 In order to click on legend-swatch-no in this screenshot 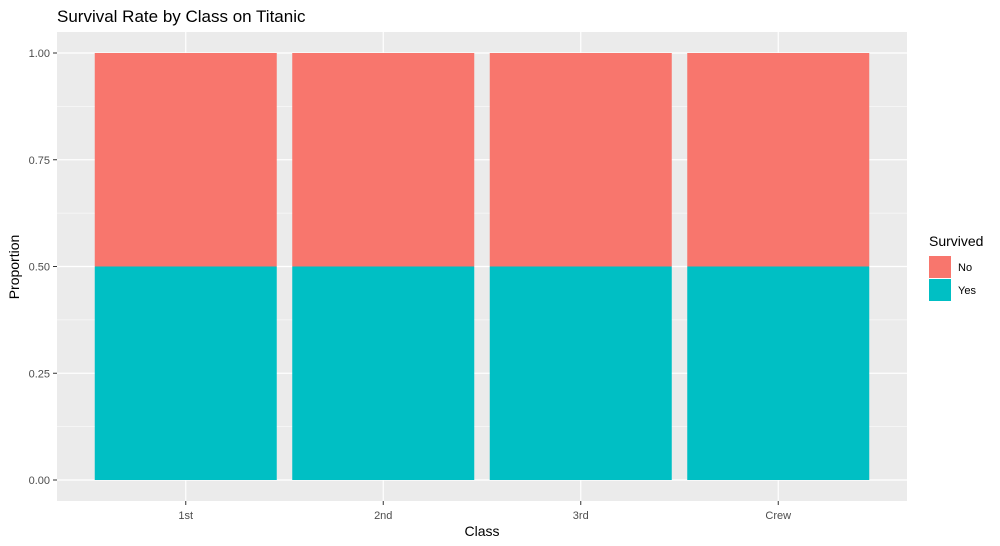, I will do `click(940, 267)`.